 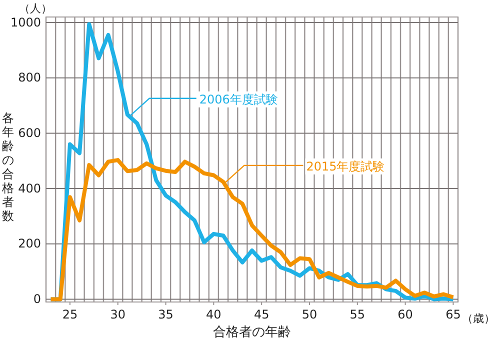 I want to click on y-tick-label: 400, so click(x=29, y=188).